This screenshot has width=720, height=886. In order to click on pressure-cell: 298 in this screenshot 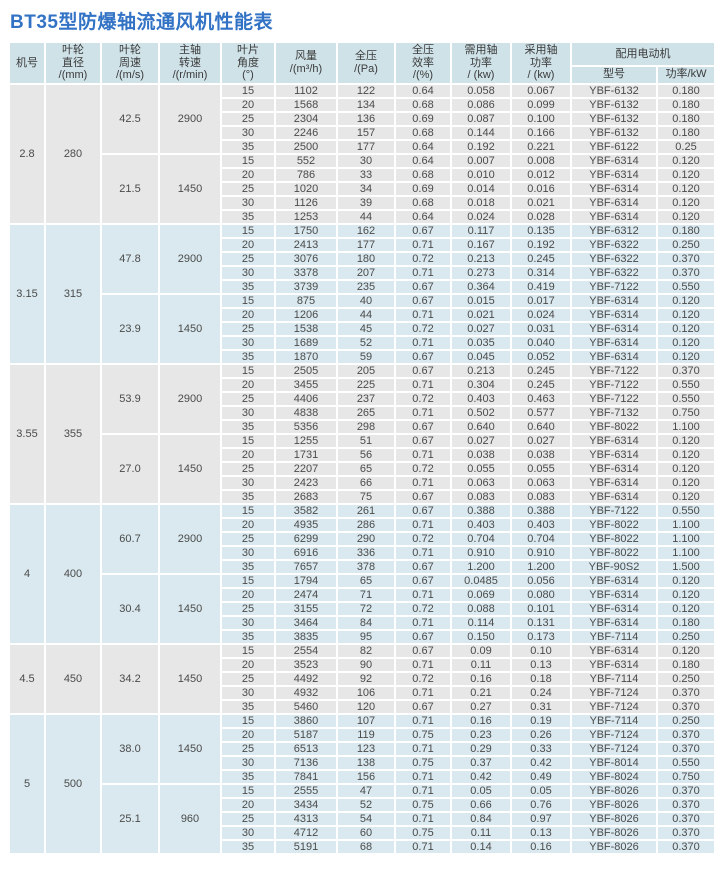, I will do `click(366, 426)`.